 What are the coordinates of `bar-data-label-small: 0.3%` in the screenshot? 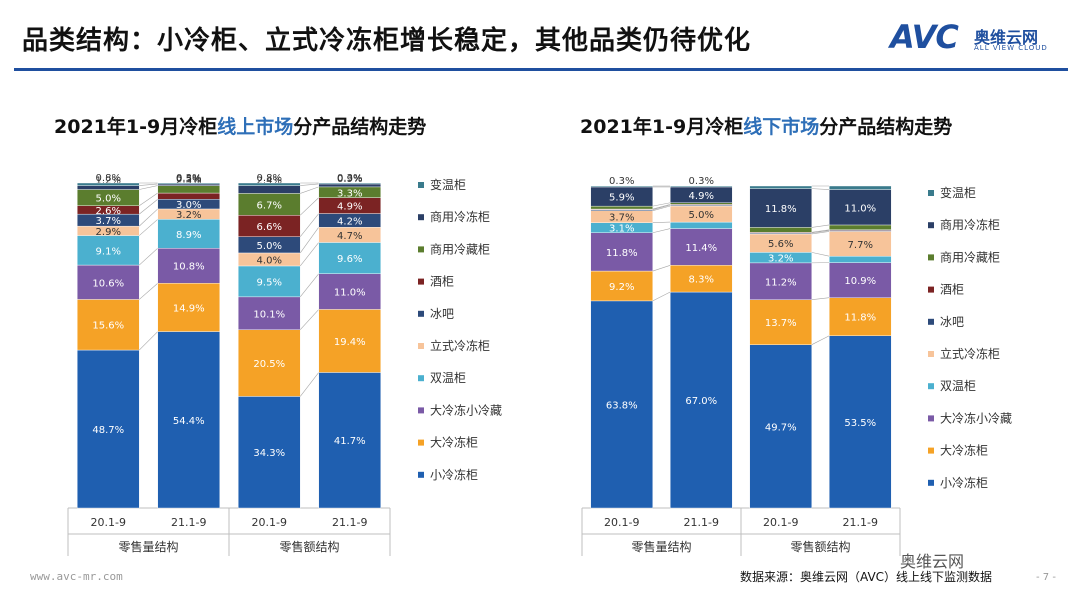 It's located at (188, 178).